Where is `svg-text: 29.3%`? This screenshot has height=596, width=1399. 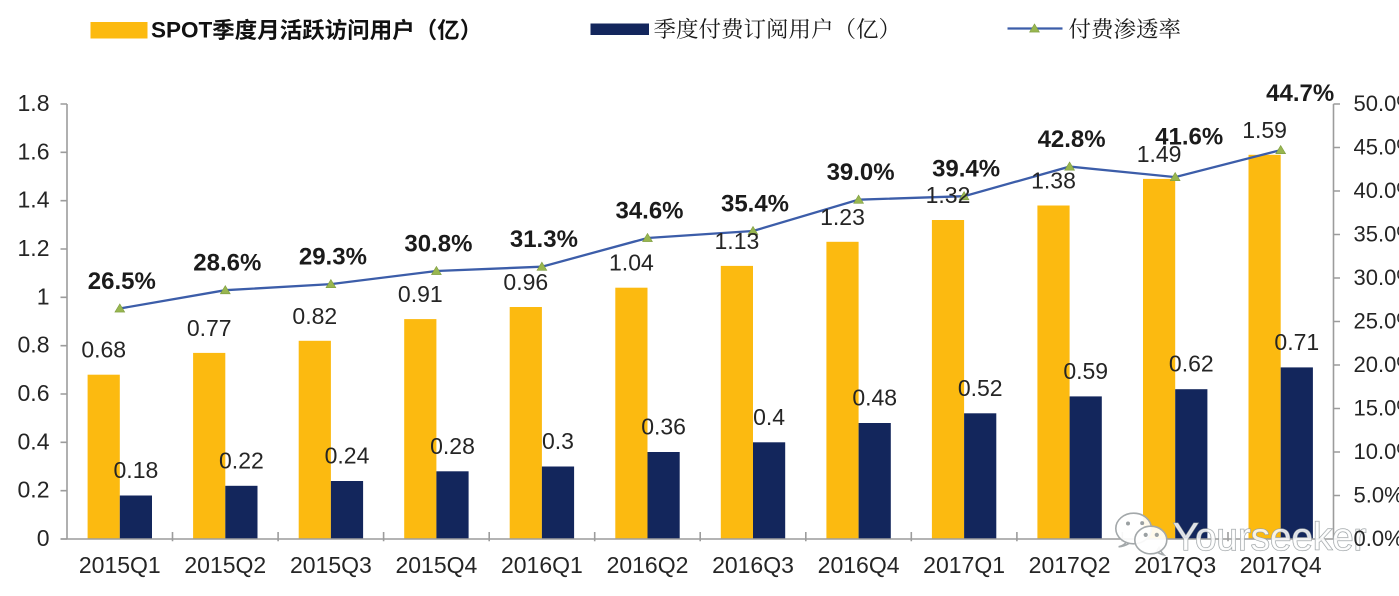 svg-text: 29.3% is located at coordinates (333, 257).